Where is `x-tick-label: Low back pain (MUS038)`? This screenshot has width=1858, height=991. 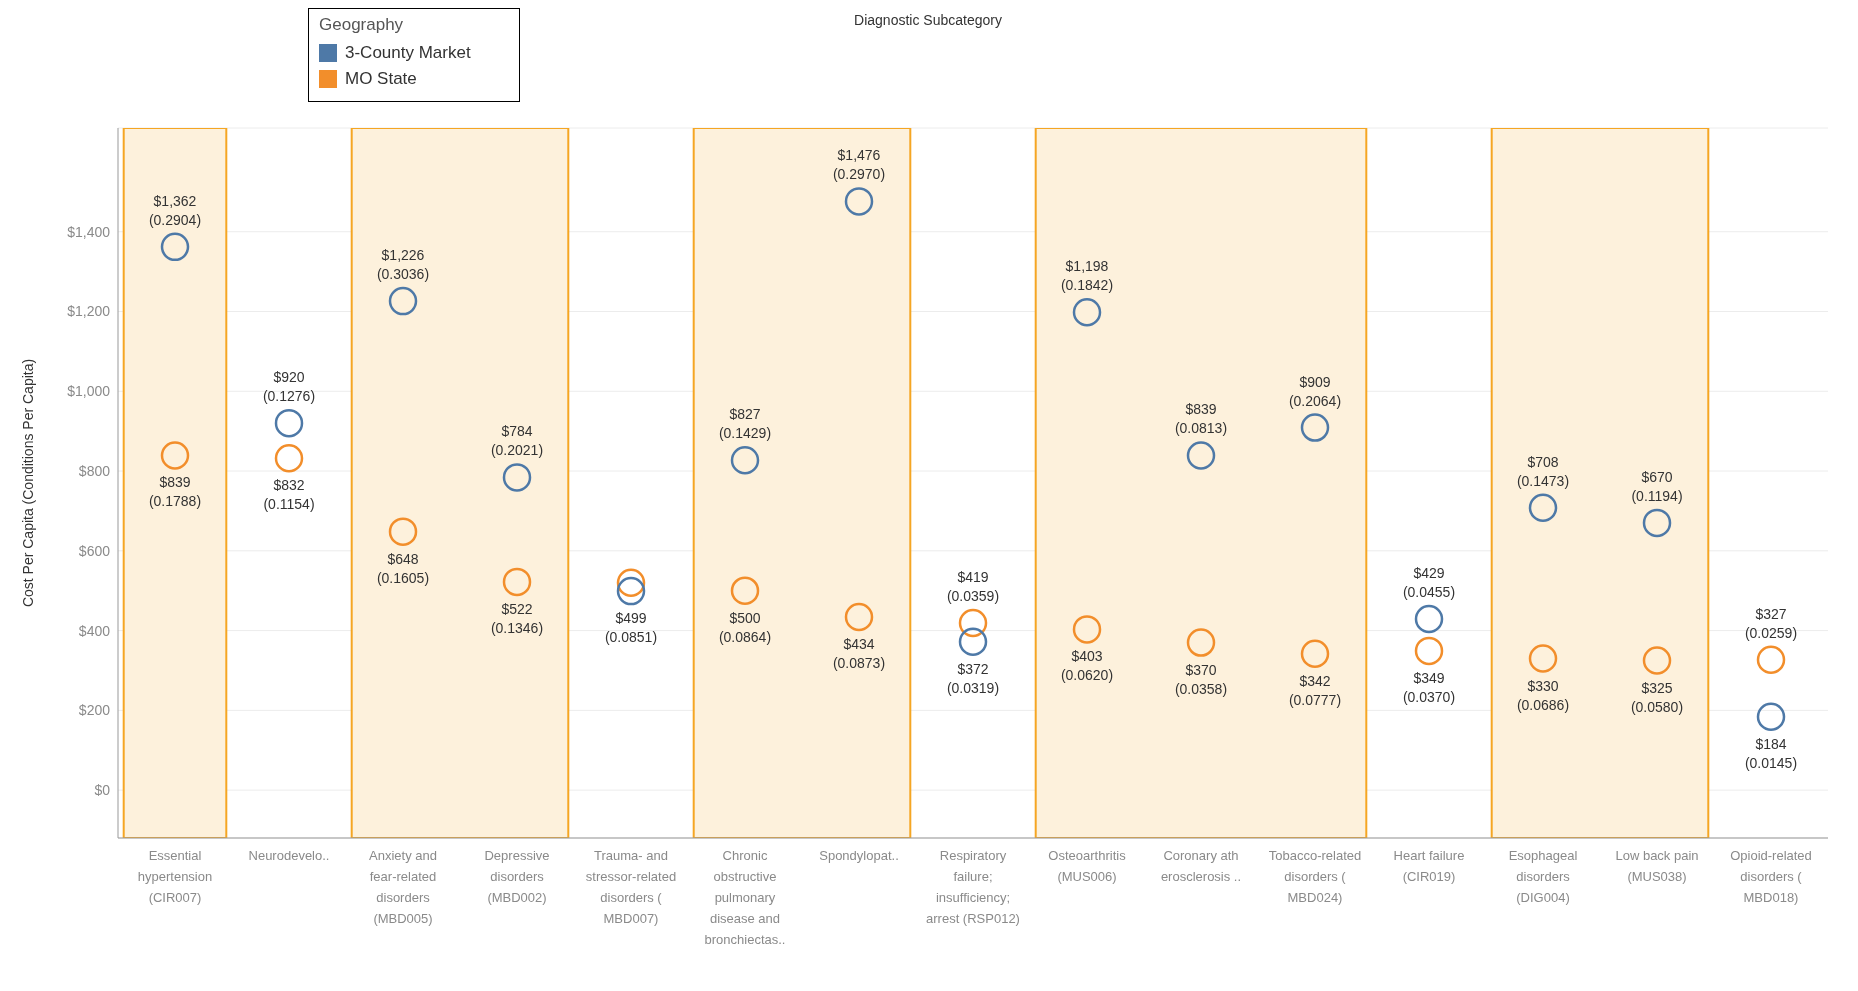 x-tick-label: Low back pain (MUS038) is located at coordinates (1657, 866).